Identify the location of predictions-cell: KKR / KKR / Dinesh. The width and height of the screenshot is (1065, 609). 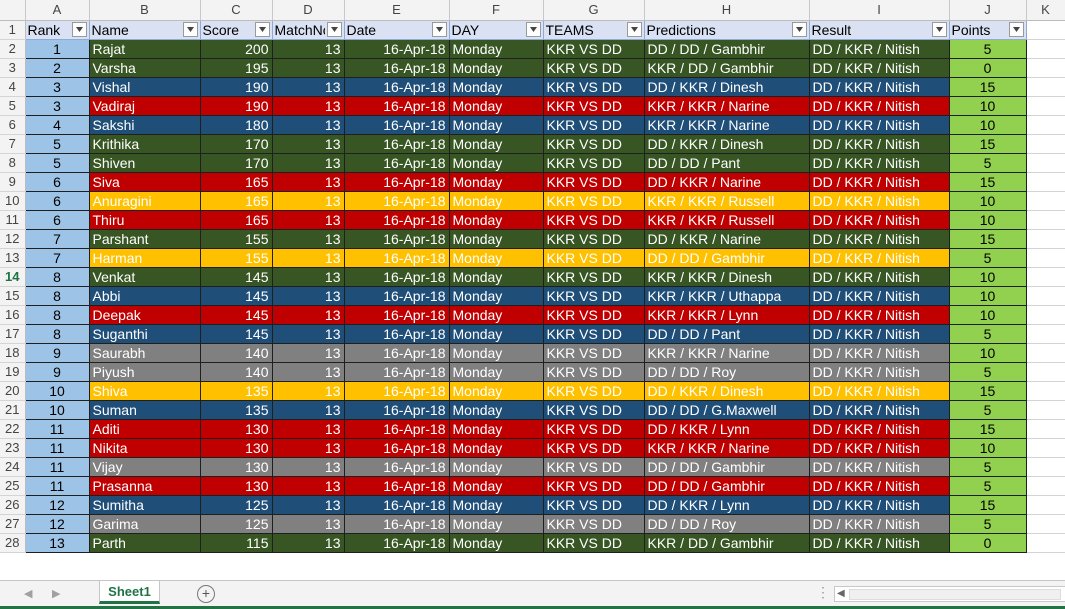
(727, 277).